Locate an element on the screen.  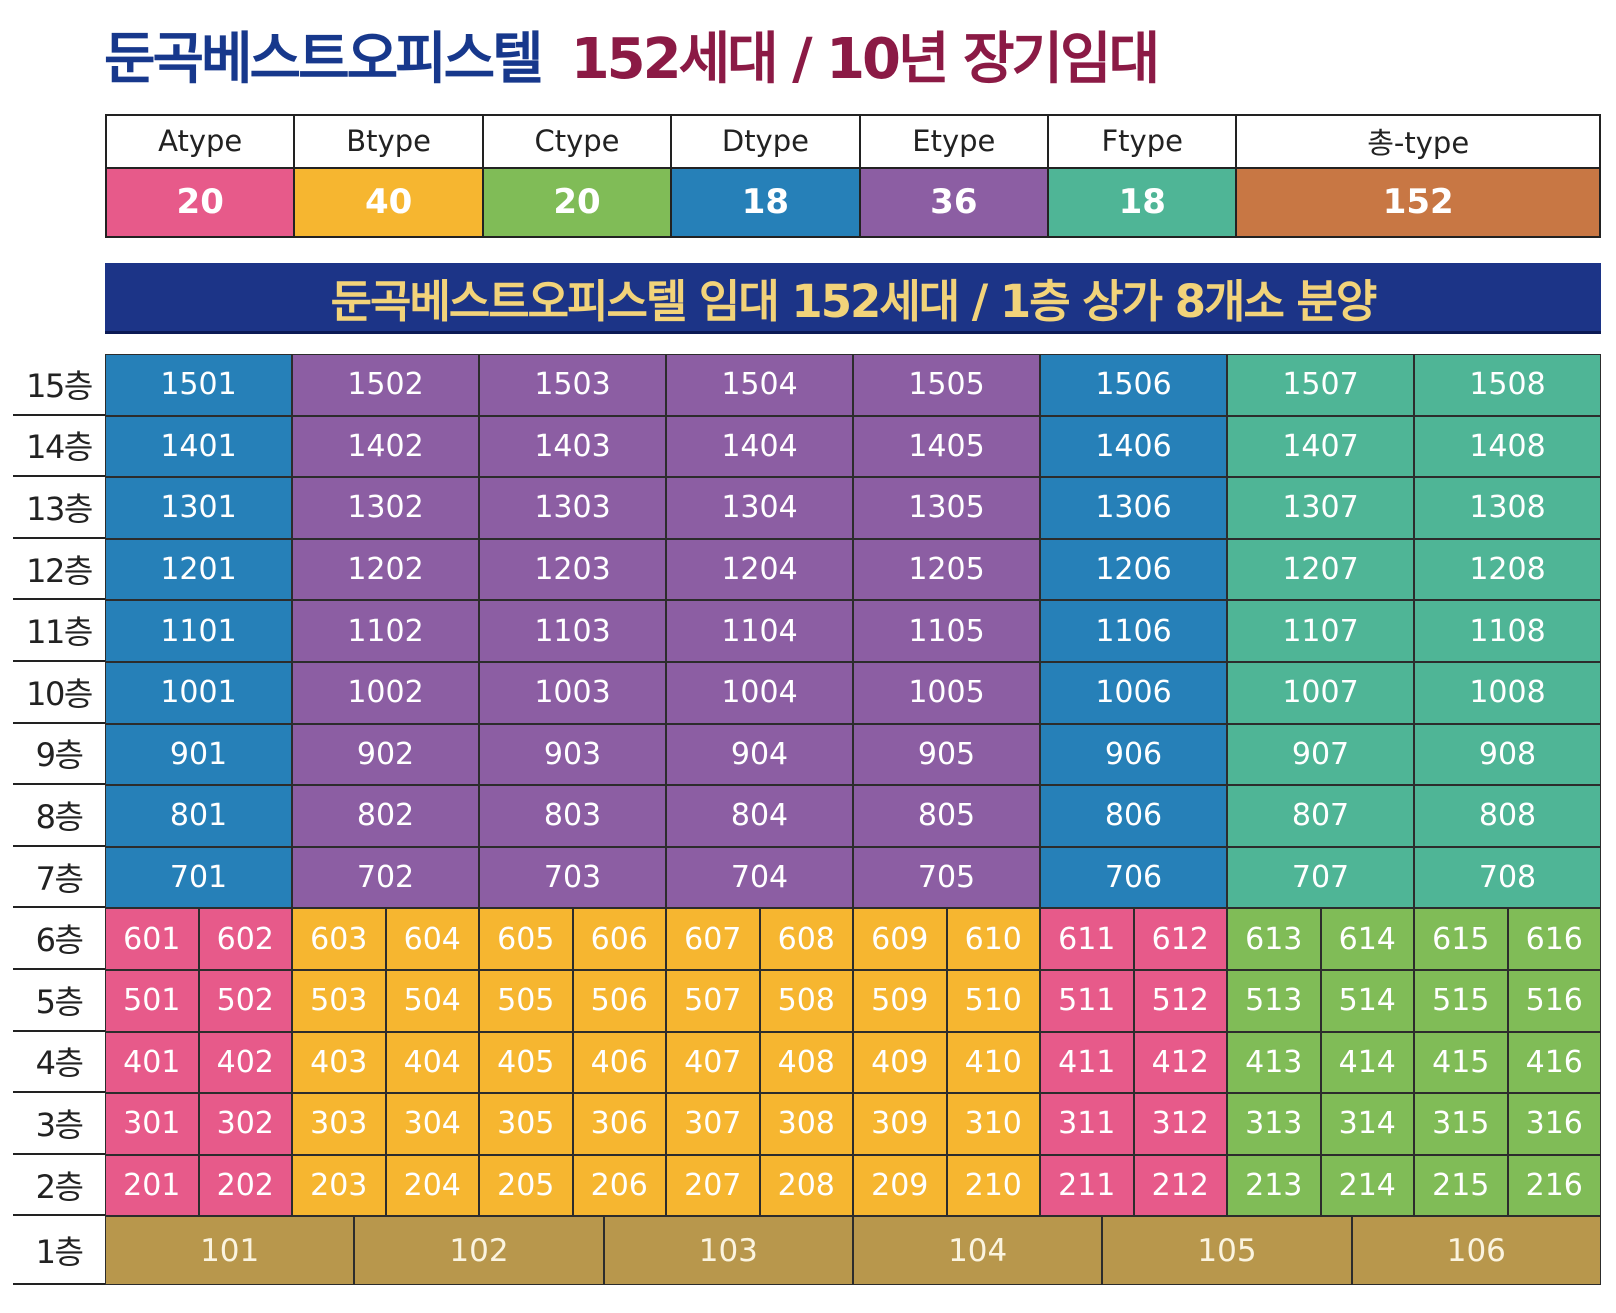
unit-cell: 605 is located at coordinates (526, 939).